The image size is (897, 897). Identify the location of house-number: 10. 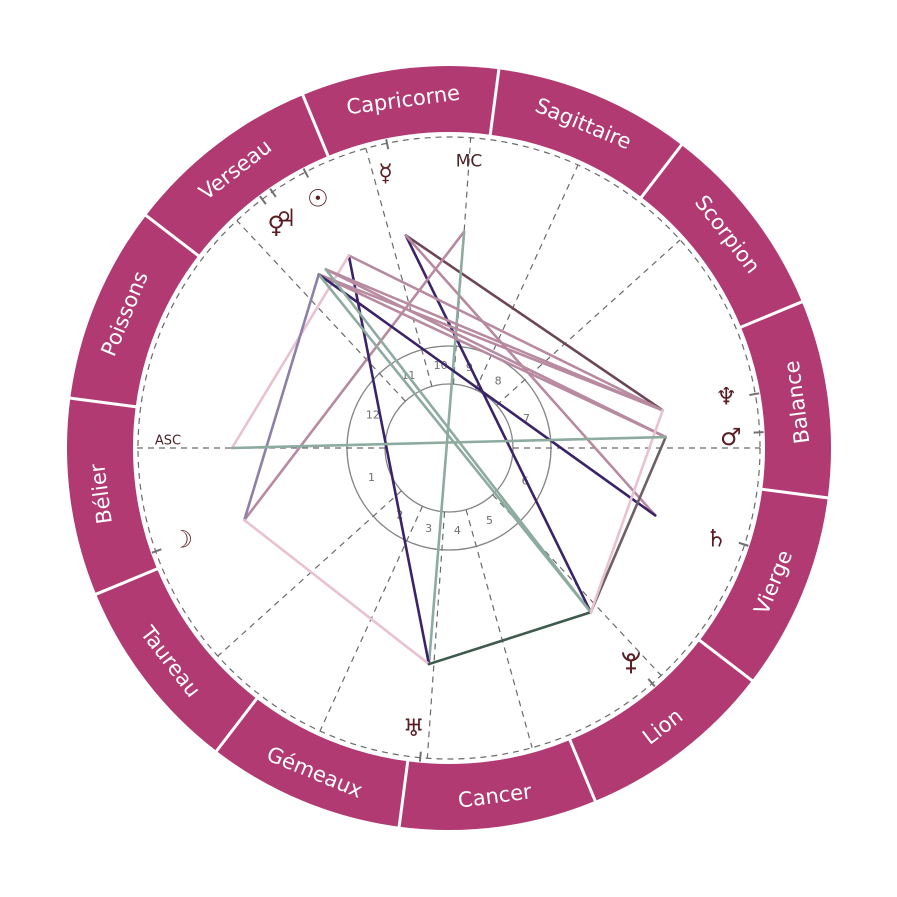
(441, 365).